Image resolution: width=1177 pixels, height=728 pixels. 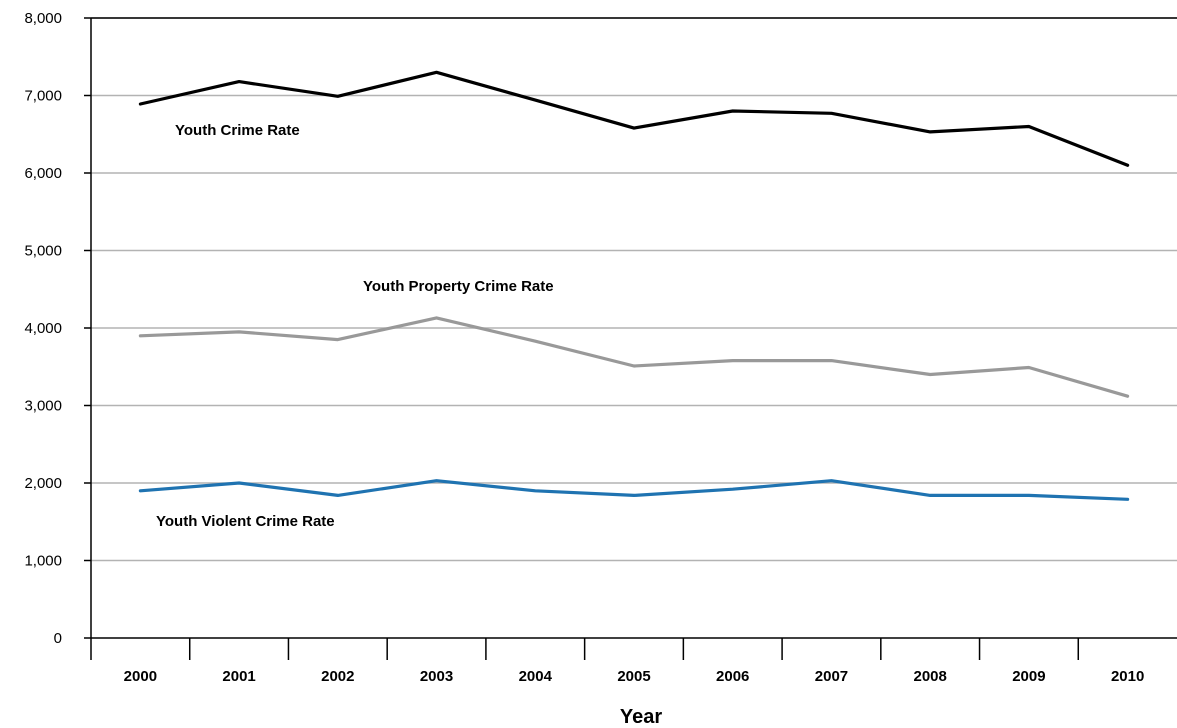 I want to click on series-label-youth-violent-crime-rate: Youth Violent Crime Rate, so click(x=245, y=521).